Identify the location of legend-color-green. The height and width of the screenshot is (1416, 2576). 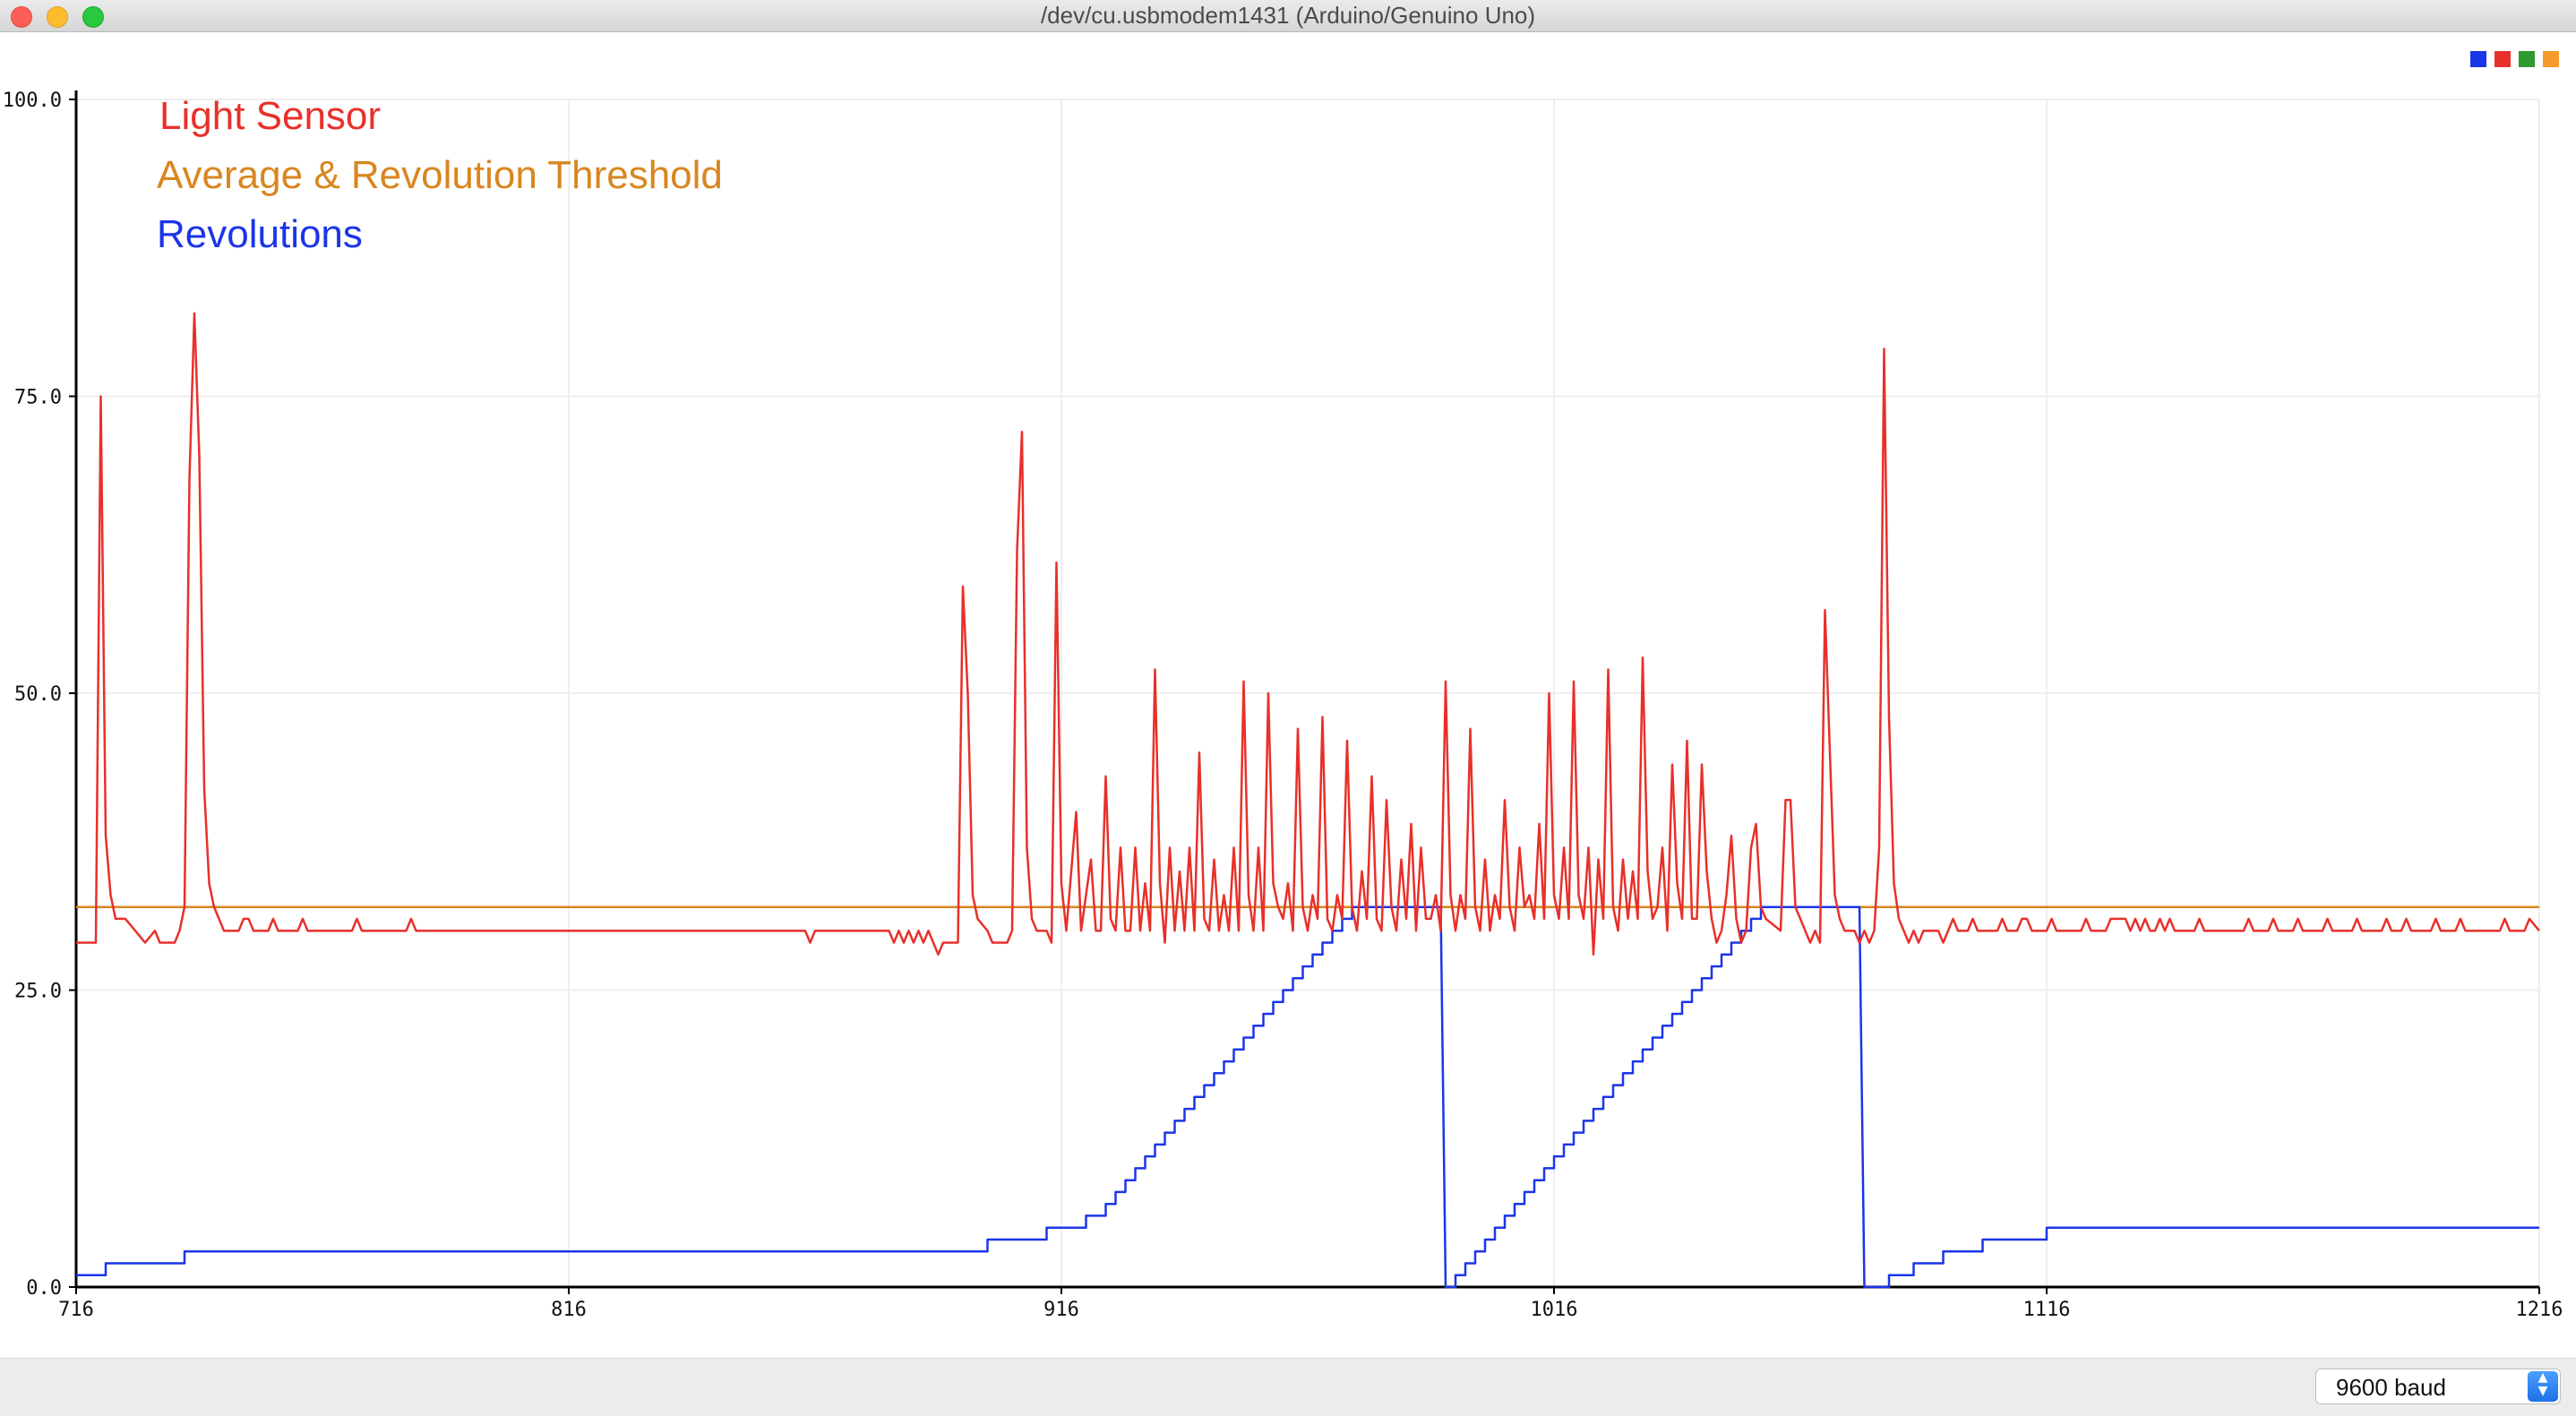
(2527, 59).